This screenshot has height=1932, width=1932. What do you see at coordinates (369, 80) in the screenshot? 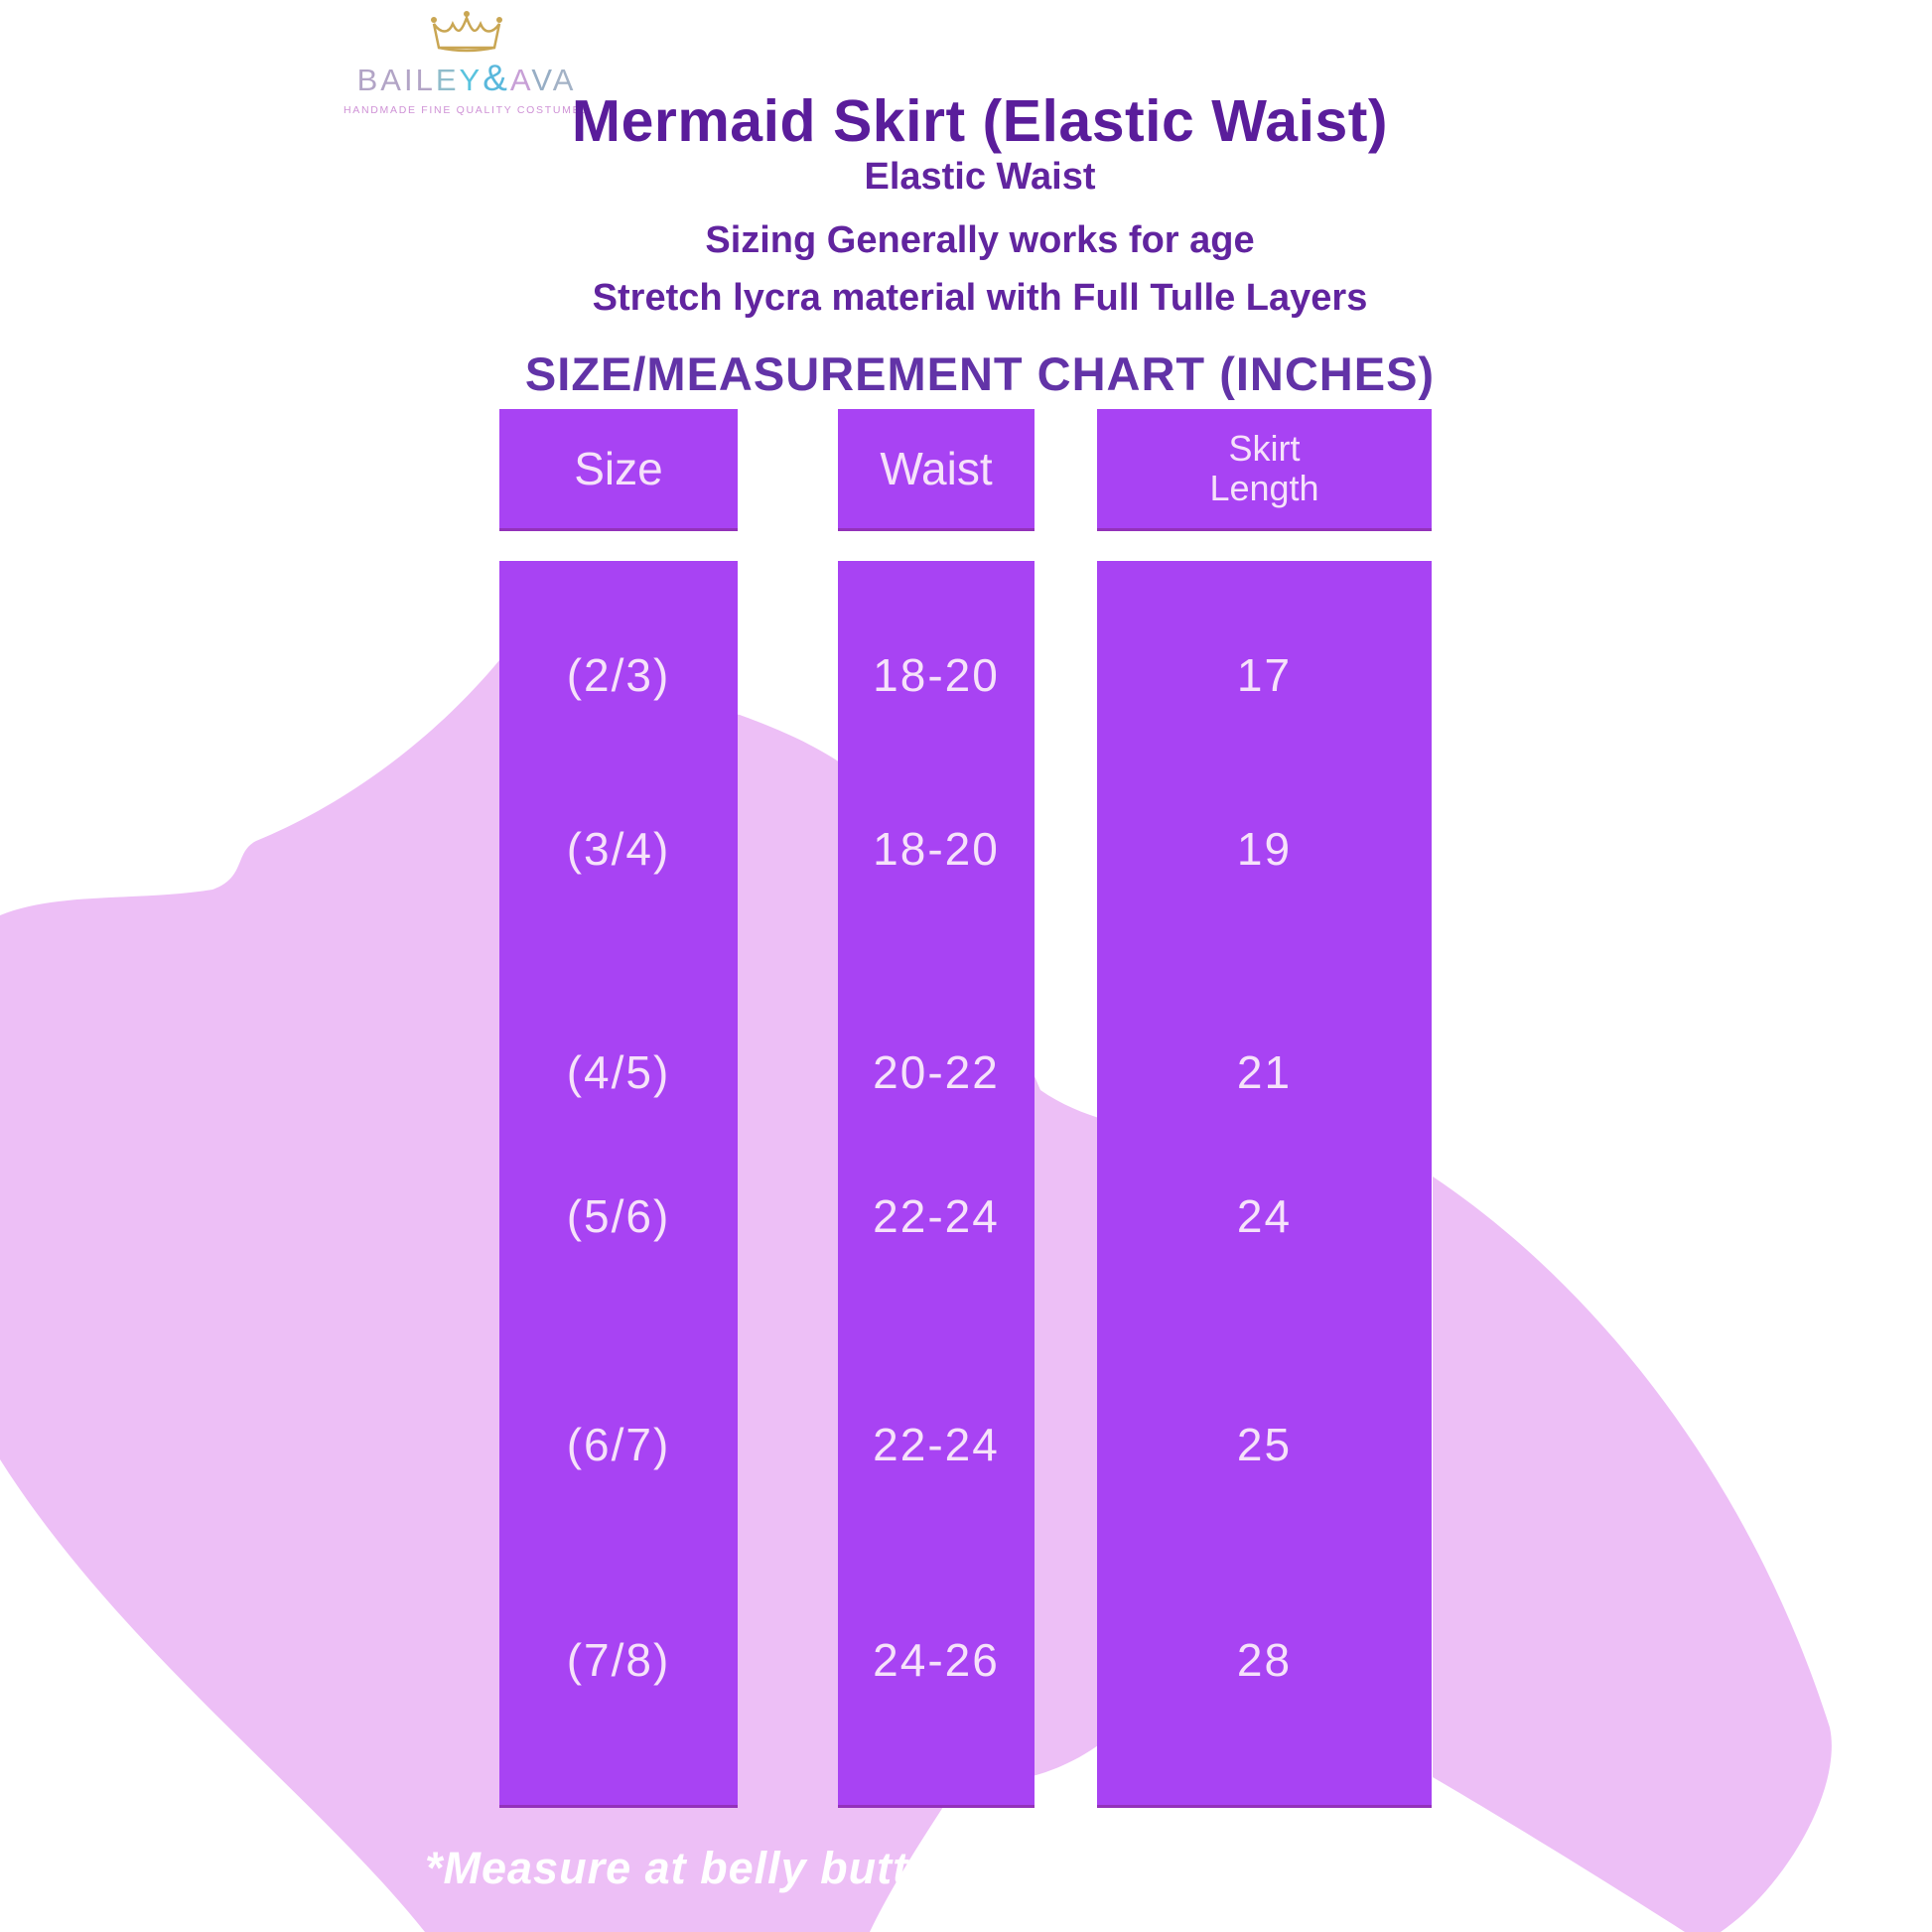
I see `brand-letter: B` at bounding box center [369, 80].